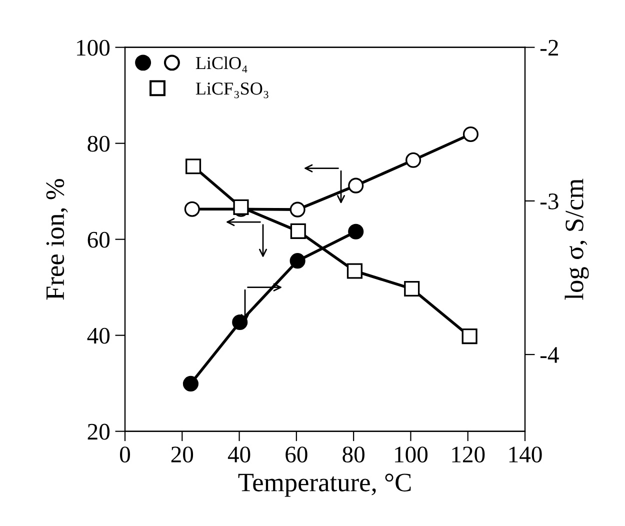 The width and height of the screenshot is (625, 526). Describe the element at coordinates (93, 48) in the screenshot. I see `y-tick-label: 100` at that location.